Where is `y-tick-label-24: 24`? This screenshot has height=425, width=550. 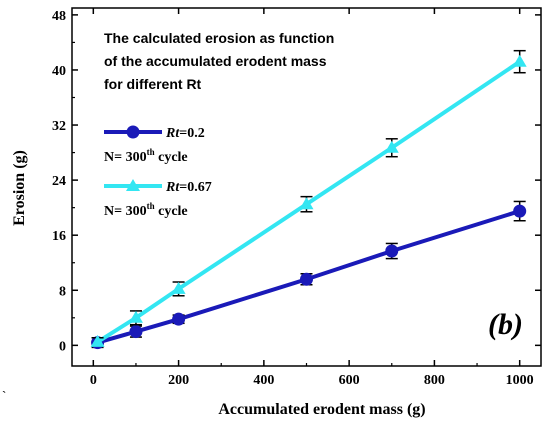 y-tick-label-24: 24 is located at coordinates (59, 181).